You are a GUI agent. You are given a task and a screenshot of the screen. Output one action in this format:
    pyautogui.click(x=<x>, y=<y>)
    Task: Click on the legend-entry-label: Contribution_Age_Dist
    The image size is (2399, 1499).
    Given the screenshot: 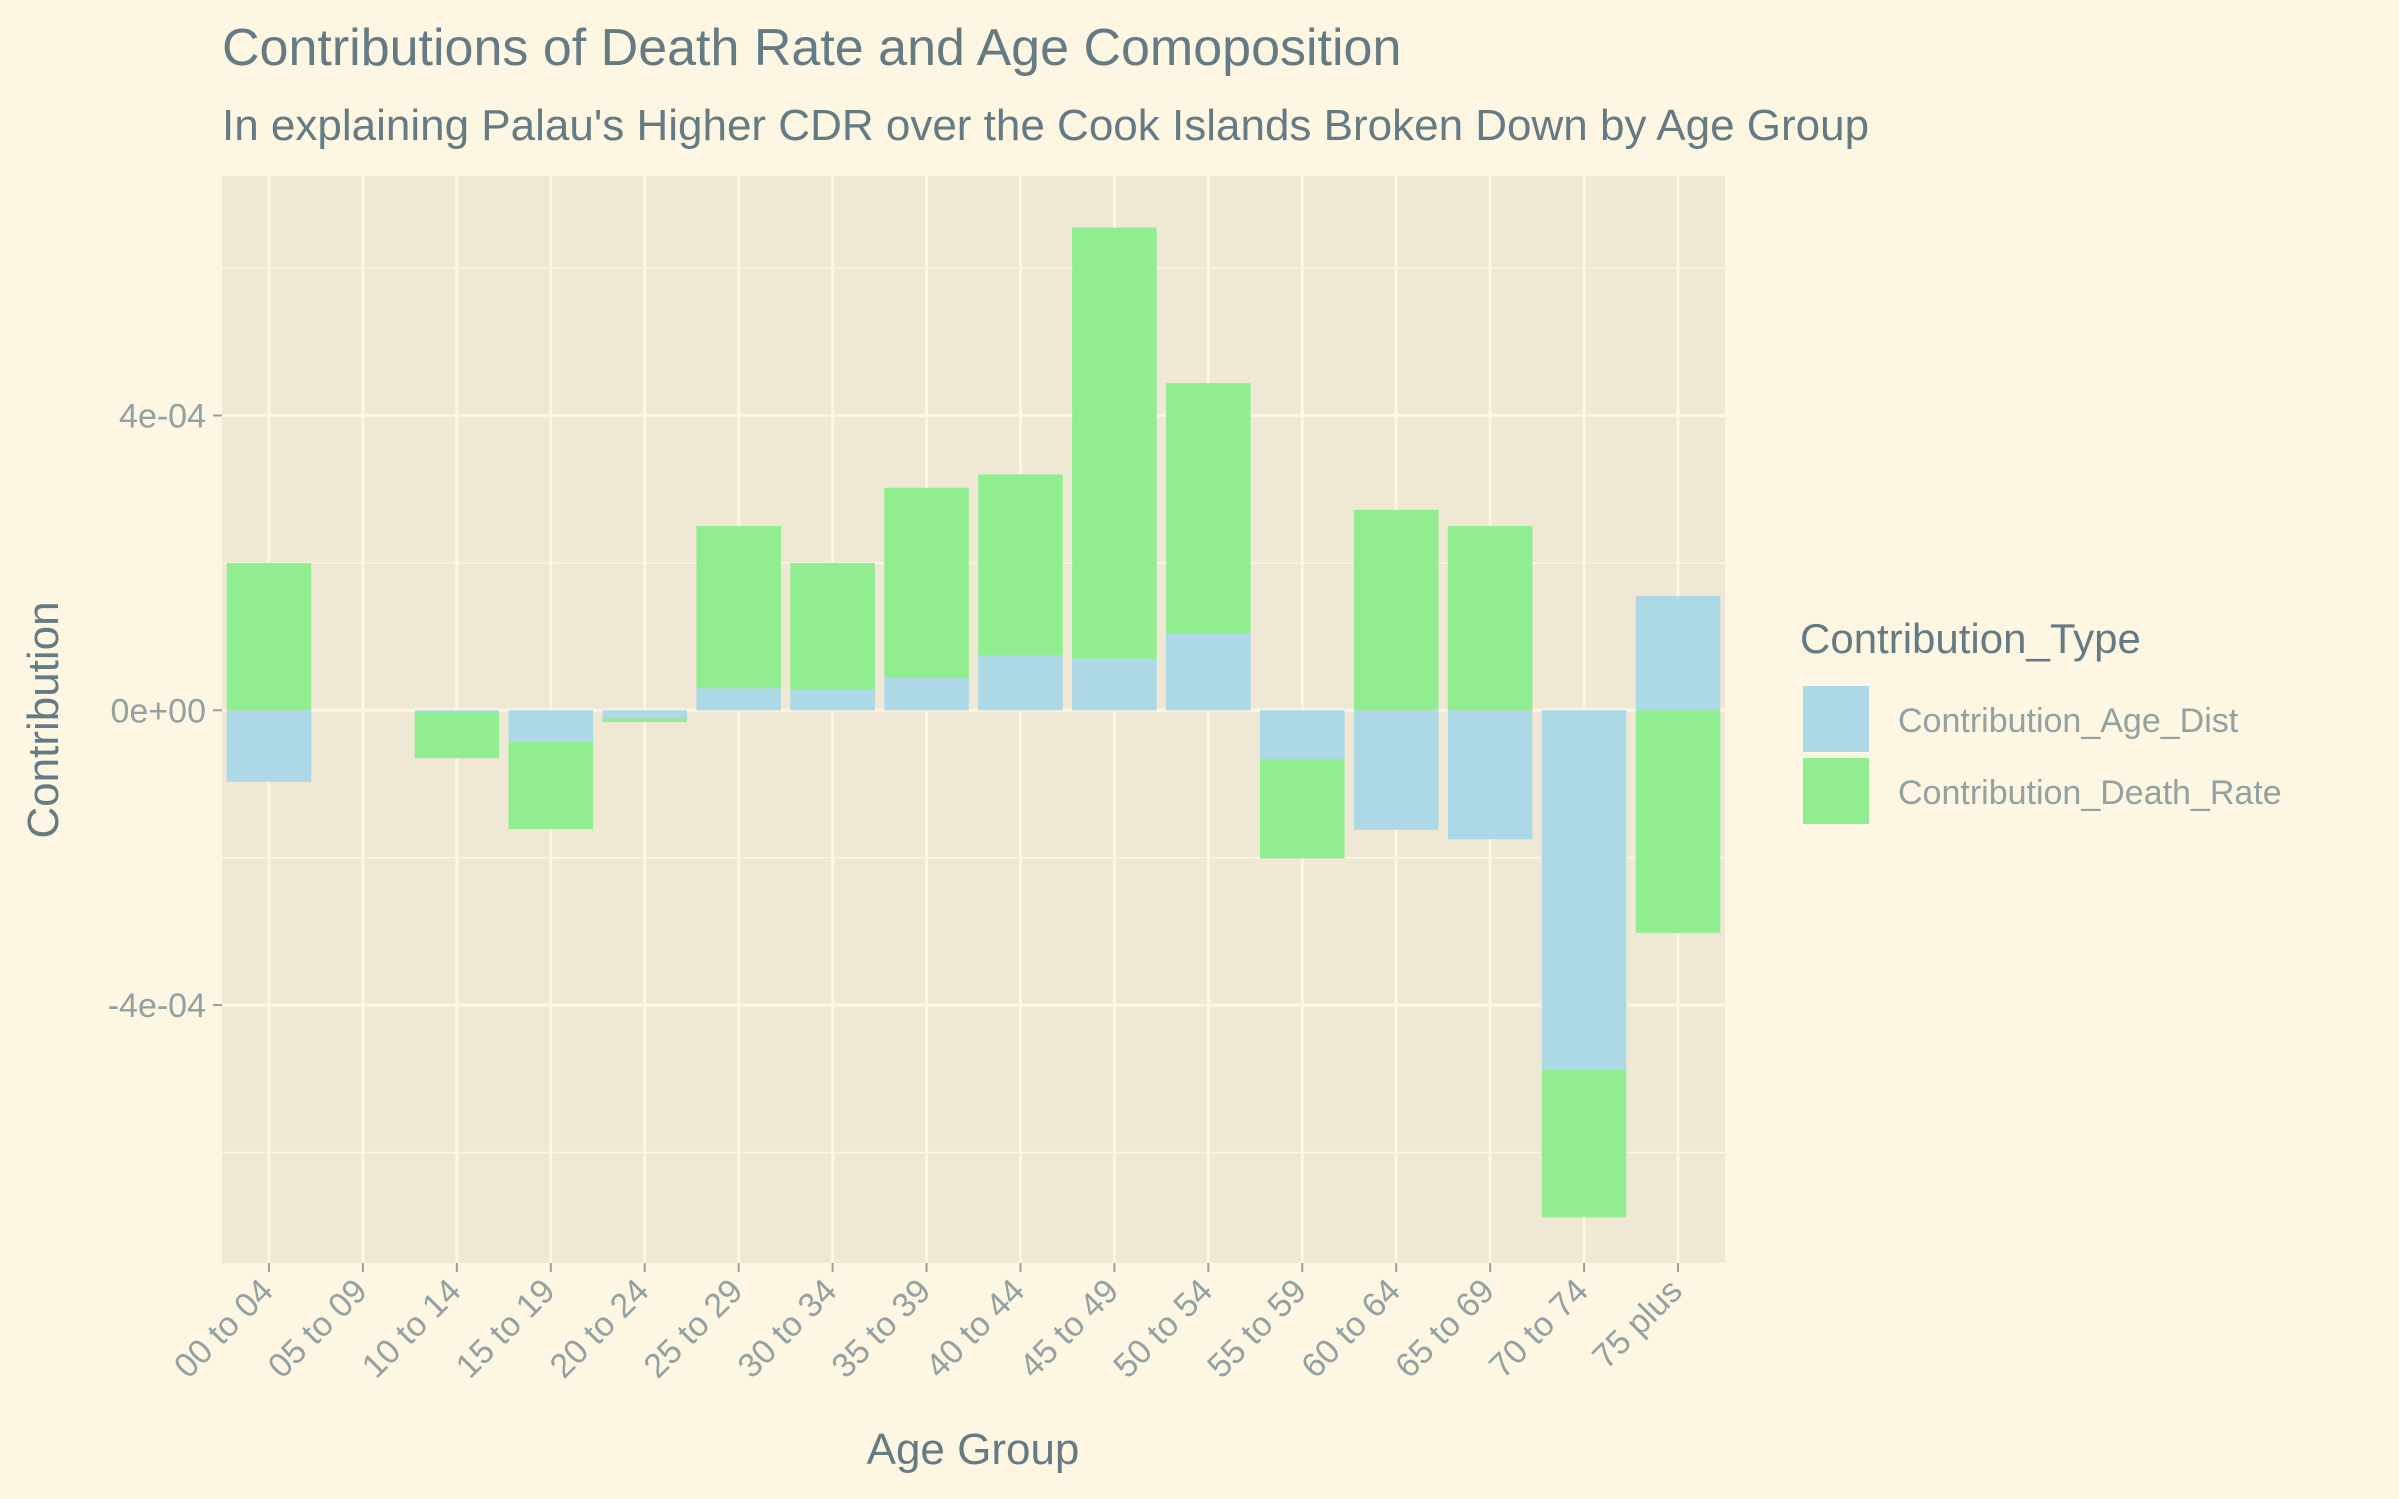 What is the action you would take?
    pyautogui.click(x=2068, y=721)
    